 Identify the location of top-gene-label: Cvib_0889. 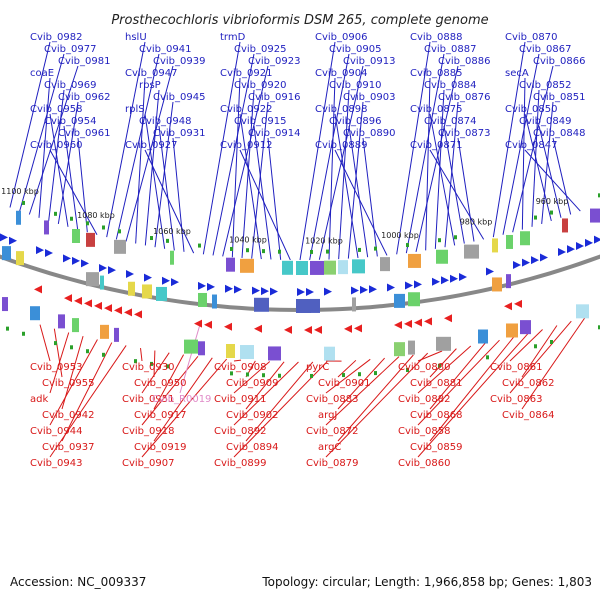
(341, 145).